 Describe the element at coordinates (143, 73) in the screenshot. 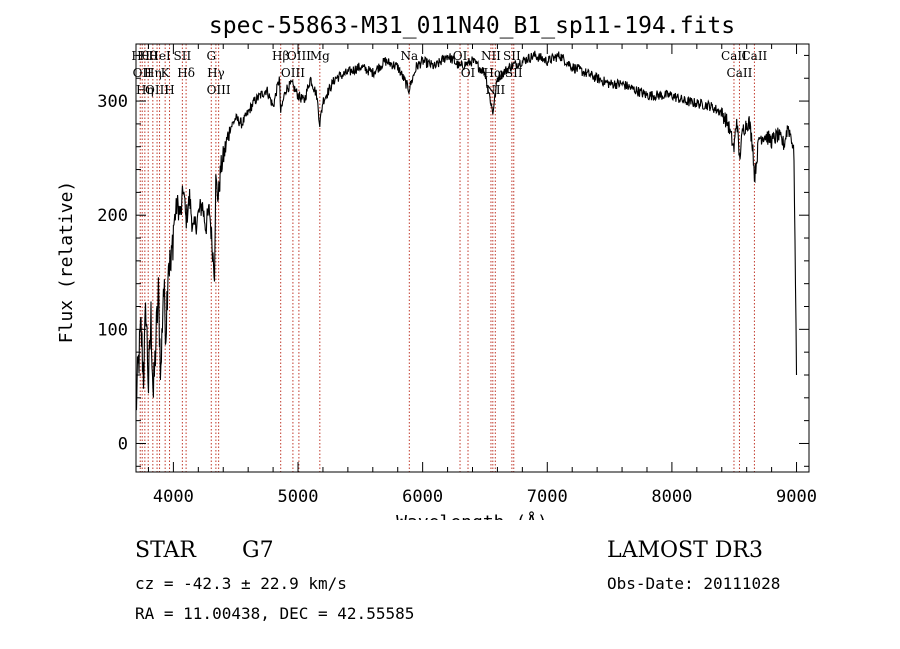

I see `line-label: OII` at that location.